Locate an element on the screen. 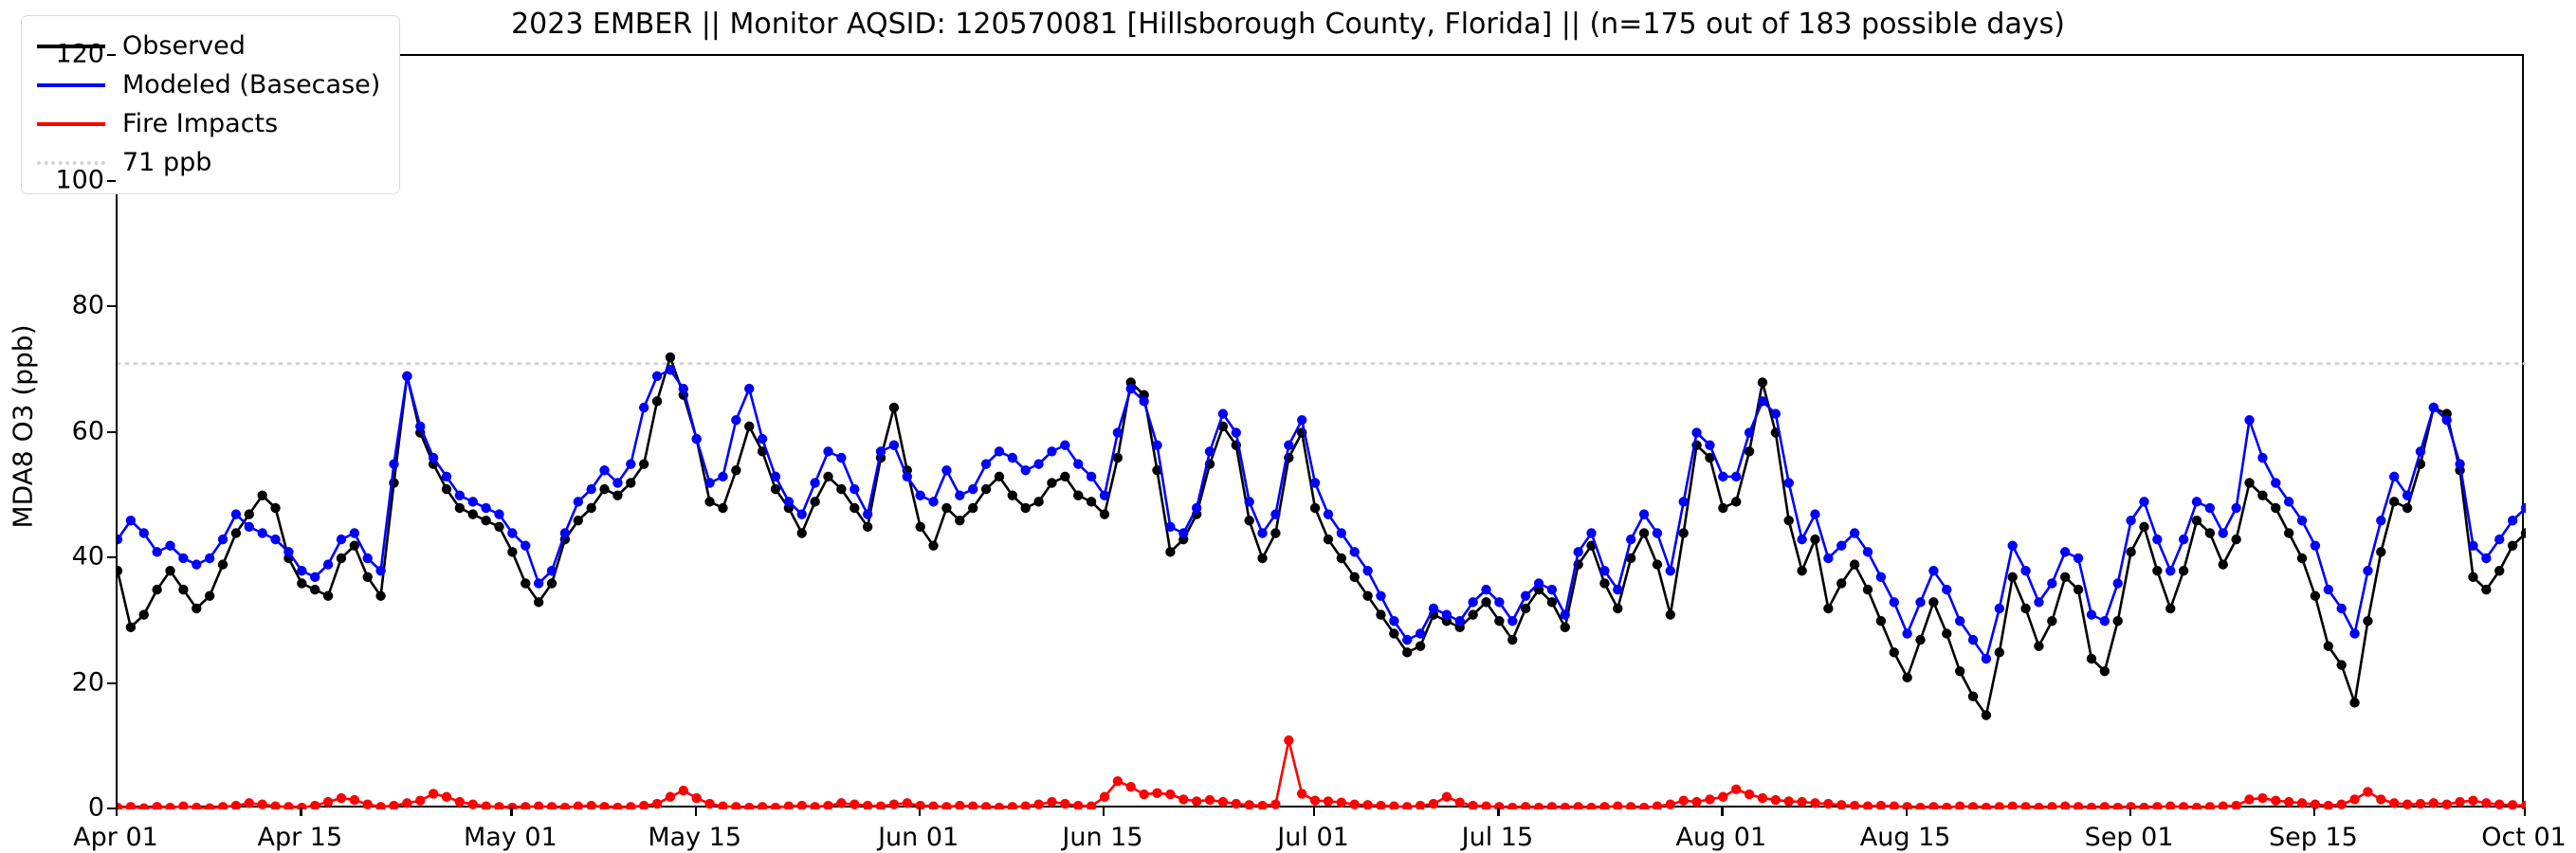 The image size is (2576, 853). legend-item: 71 ppb is located at coordinates (208, 162).